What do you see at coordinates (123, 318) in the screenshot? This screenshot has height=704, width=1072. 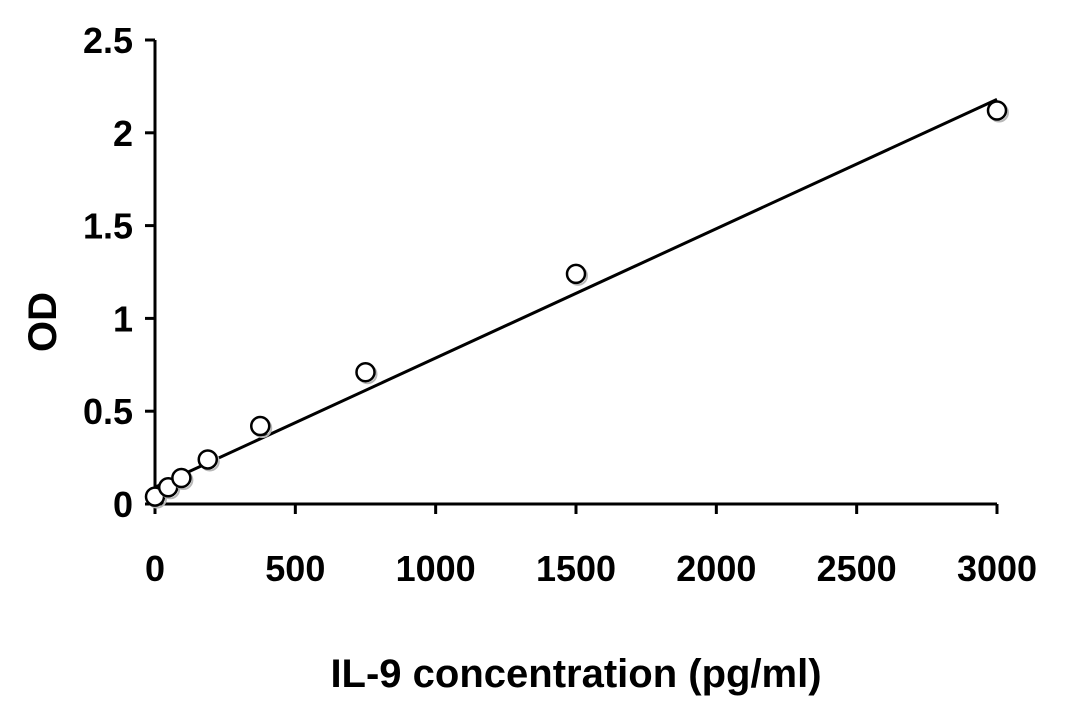 I see `y-tick-label: 1` at bounding box center [123, 318].